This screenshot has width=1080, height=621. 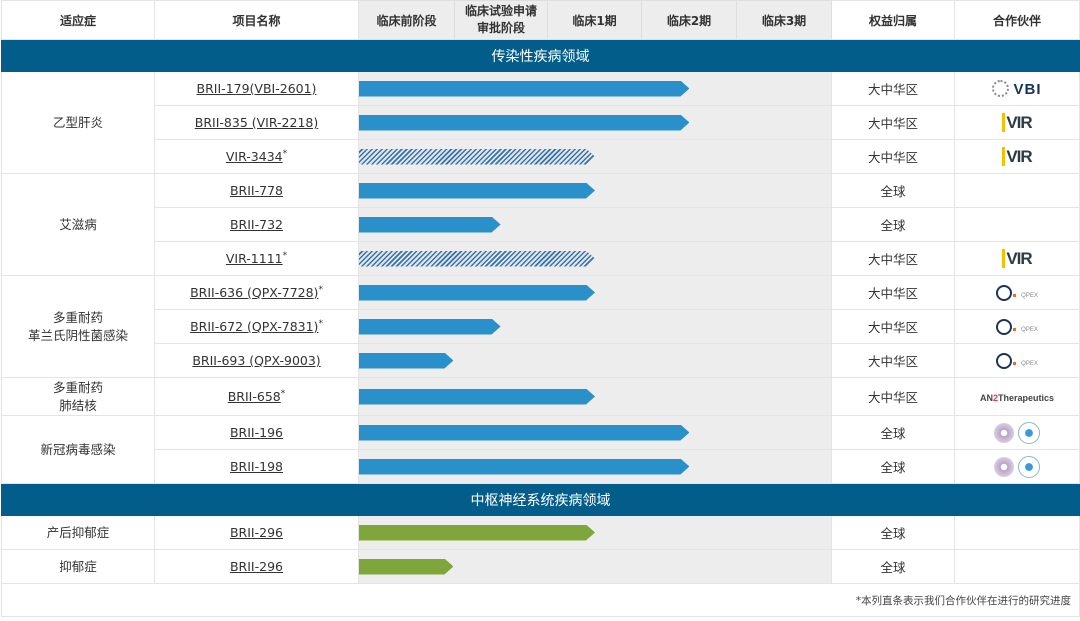 I want to click on project-cell: BRII-179(VBI-2601), so click(x=256, y=88).